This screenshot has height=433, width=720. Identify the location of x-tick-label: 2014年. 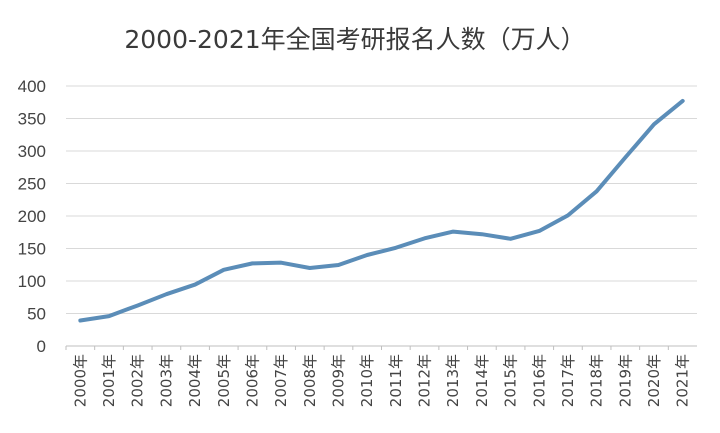
(482, 380).